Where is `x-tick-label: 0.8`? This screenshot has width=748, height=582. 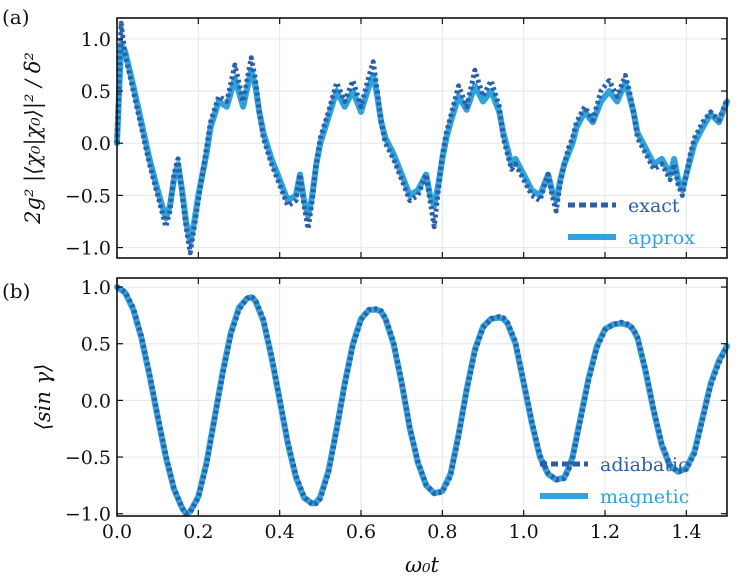 x-tick-label: 0.8 is located at coordinates (442, 532).